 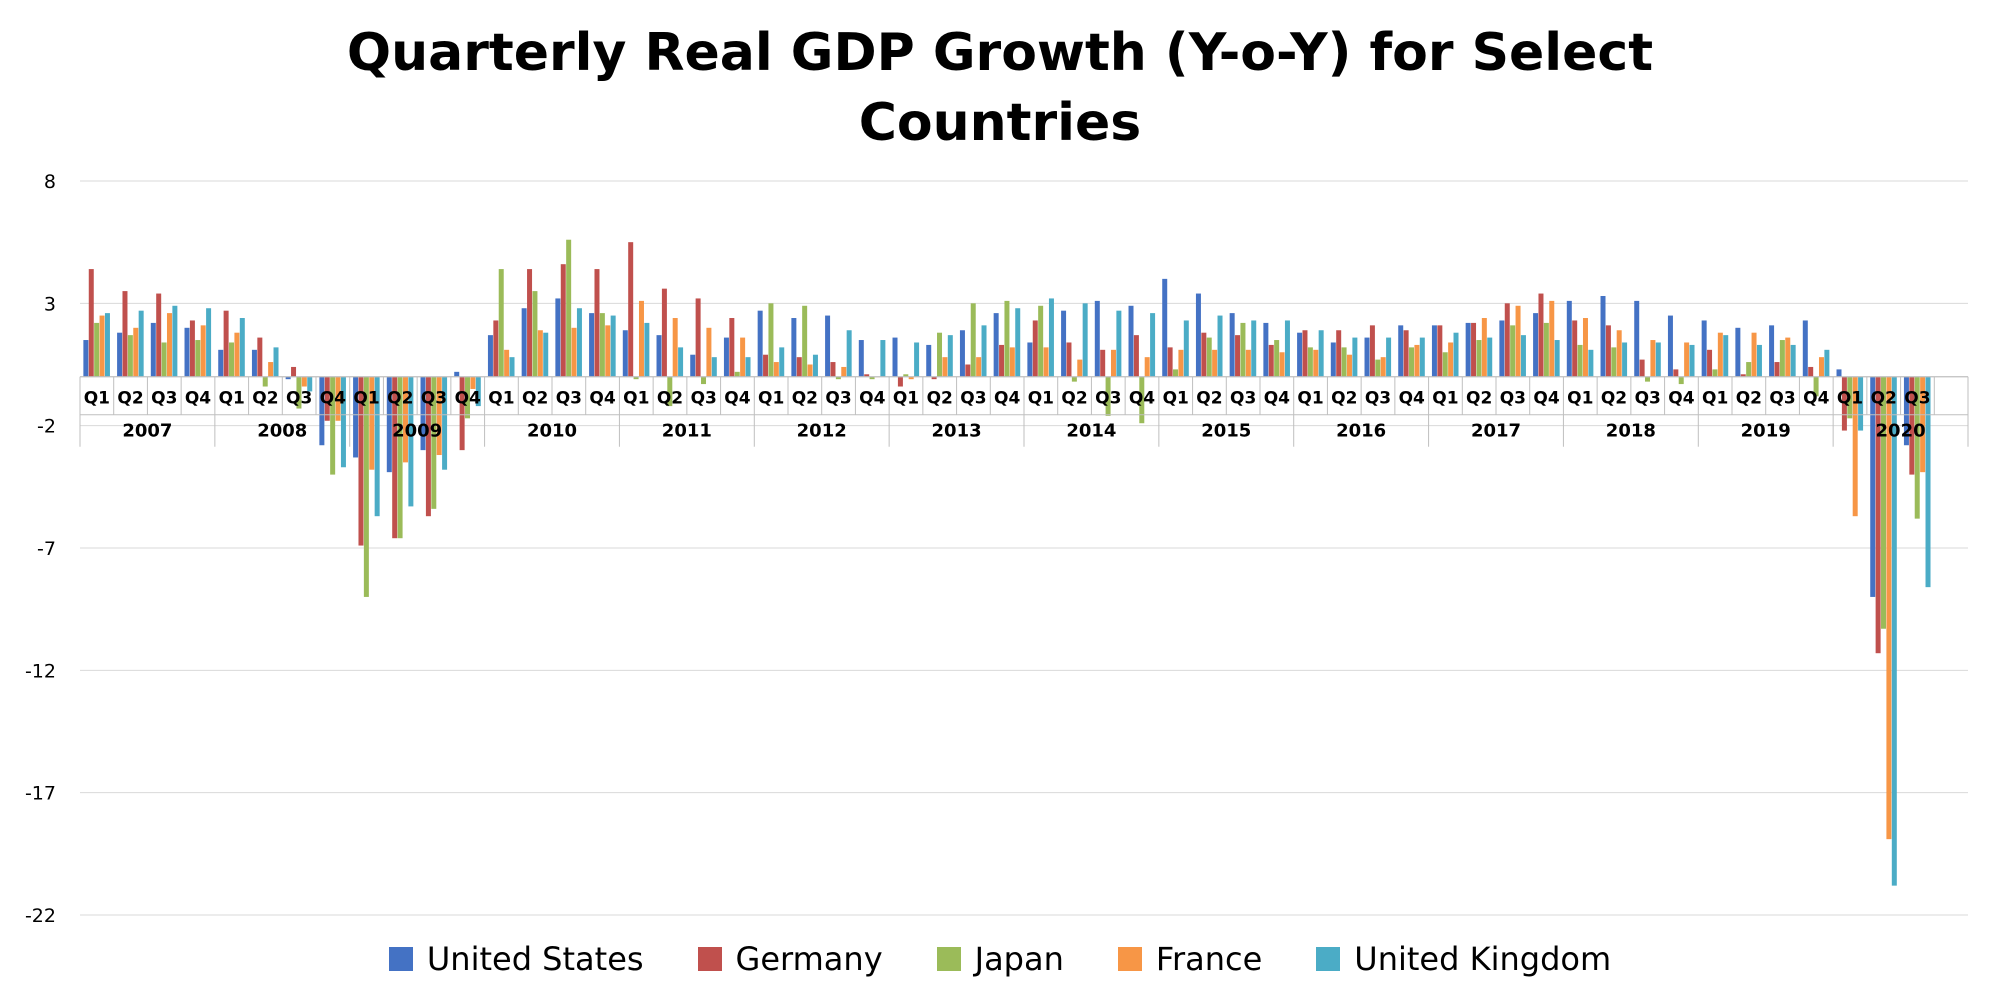 What do you see at coordinates (1766, 431) in the screenshot?
I see `year-tick-label: 2019` at bounding box center [1766, 431].